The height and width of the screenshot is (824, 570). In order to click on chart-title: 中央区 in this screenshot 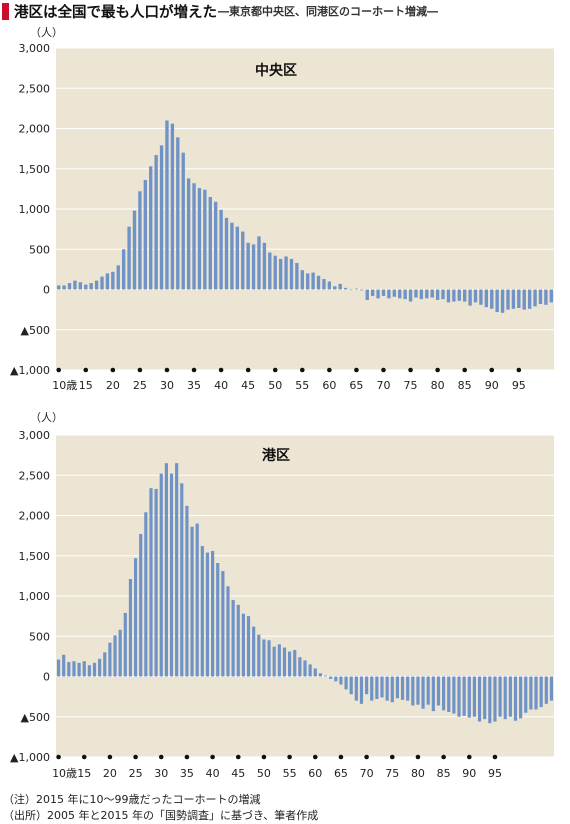, I will do `click(276, 70)`.